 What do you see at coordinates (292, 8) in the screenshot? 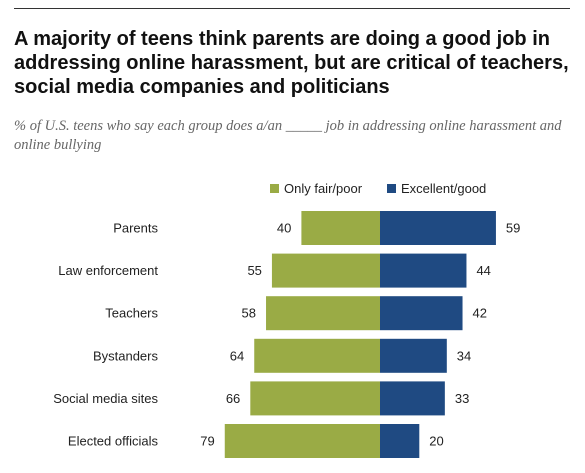
I see `top-rule` at bounding box center [292, 8].